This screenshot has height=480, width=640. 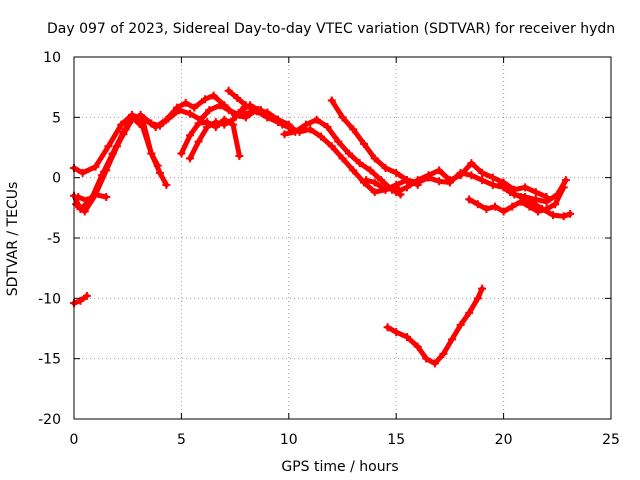 I want to click on x-tick-label: 25, so click(x=611, y=440).